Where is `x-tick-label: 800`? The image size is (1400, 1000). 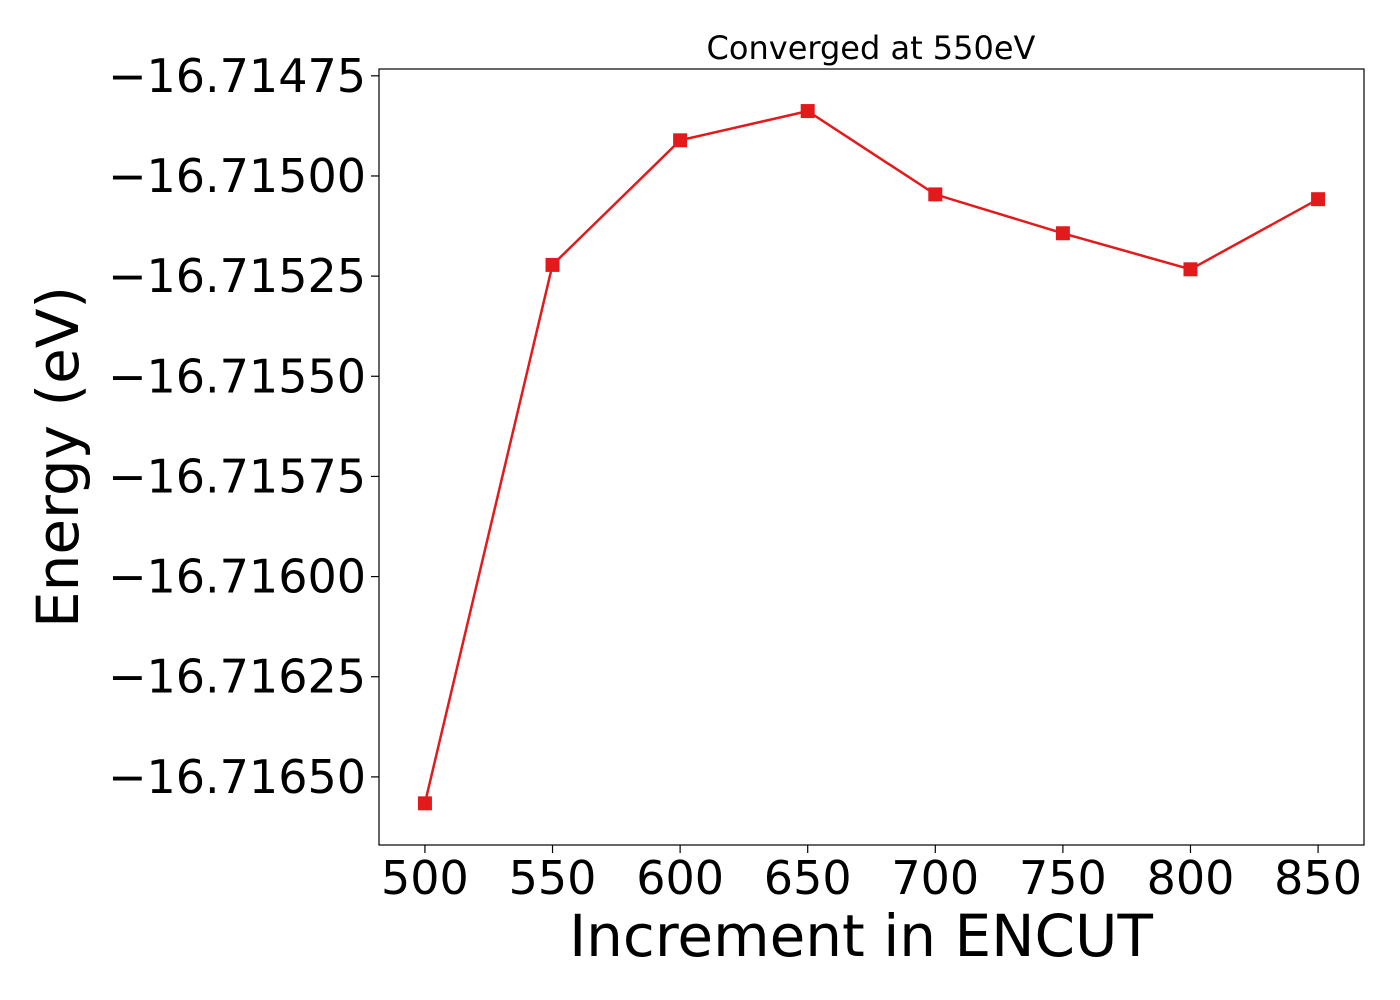
x-tick-label: 800 is located at coordinates (1191, 878).